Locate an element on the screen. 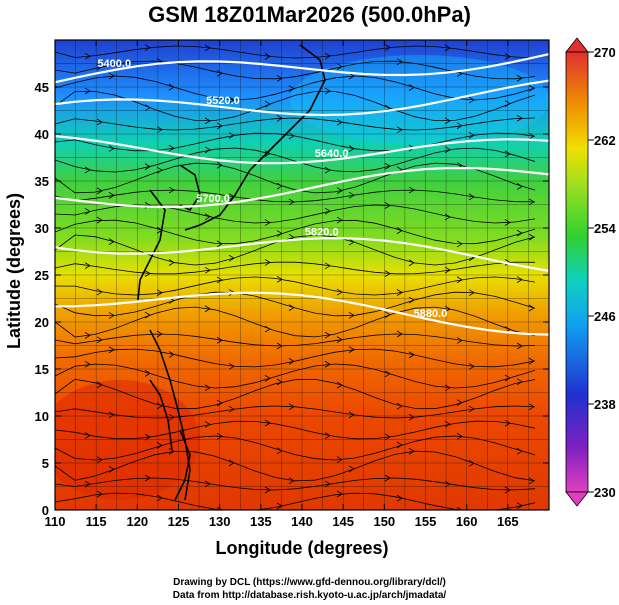 Image resolution: width=619 pixels, height=605 pixels. x-tick-label: 145 is located at coordinates (343, 521).